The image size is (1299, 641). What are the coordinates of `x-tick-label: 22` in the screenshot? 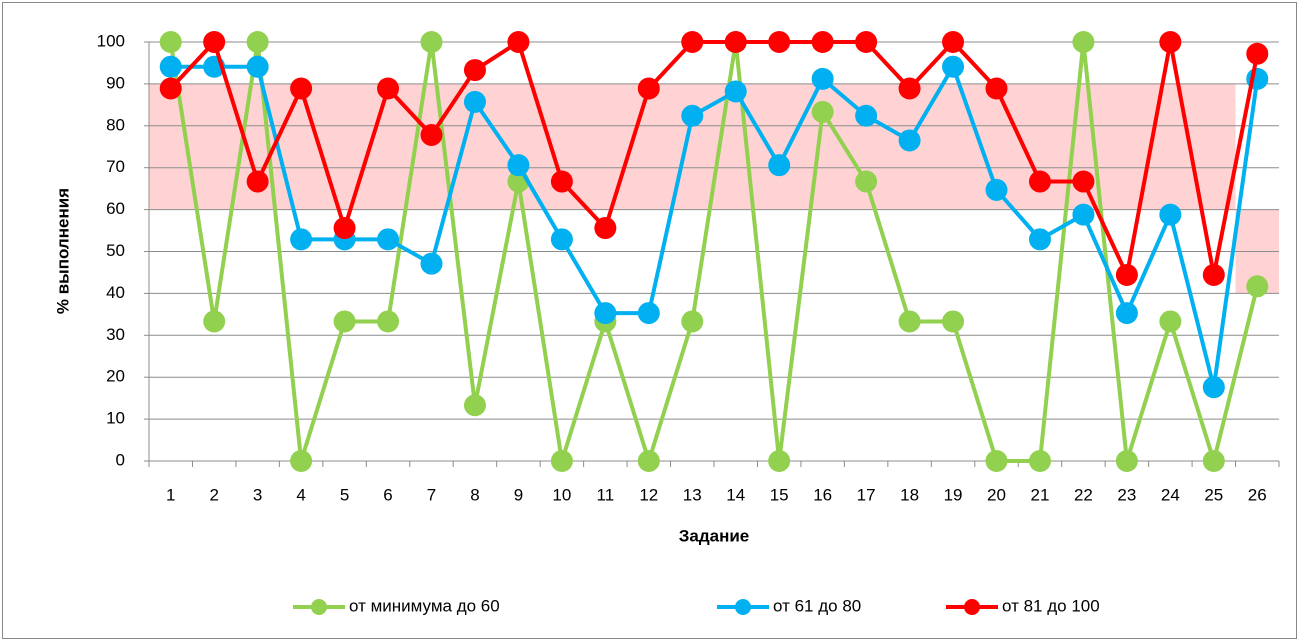 It's located at (1083, 494).